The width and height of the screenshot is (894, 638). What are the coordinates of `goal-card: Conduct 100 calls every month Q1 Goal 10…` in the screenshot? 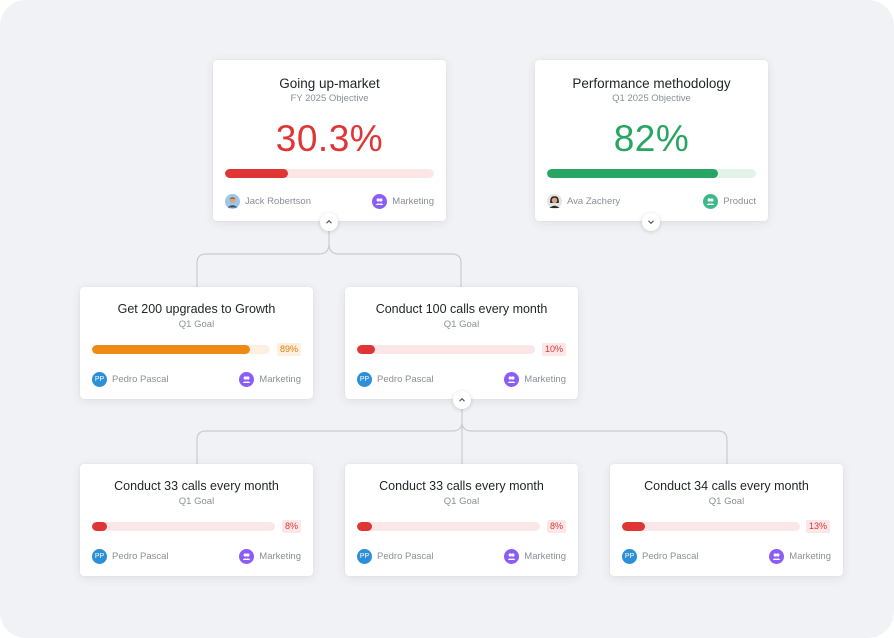 It's located at (461, 343).